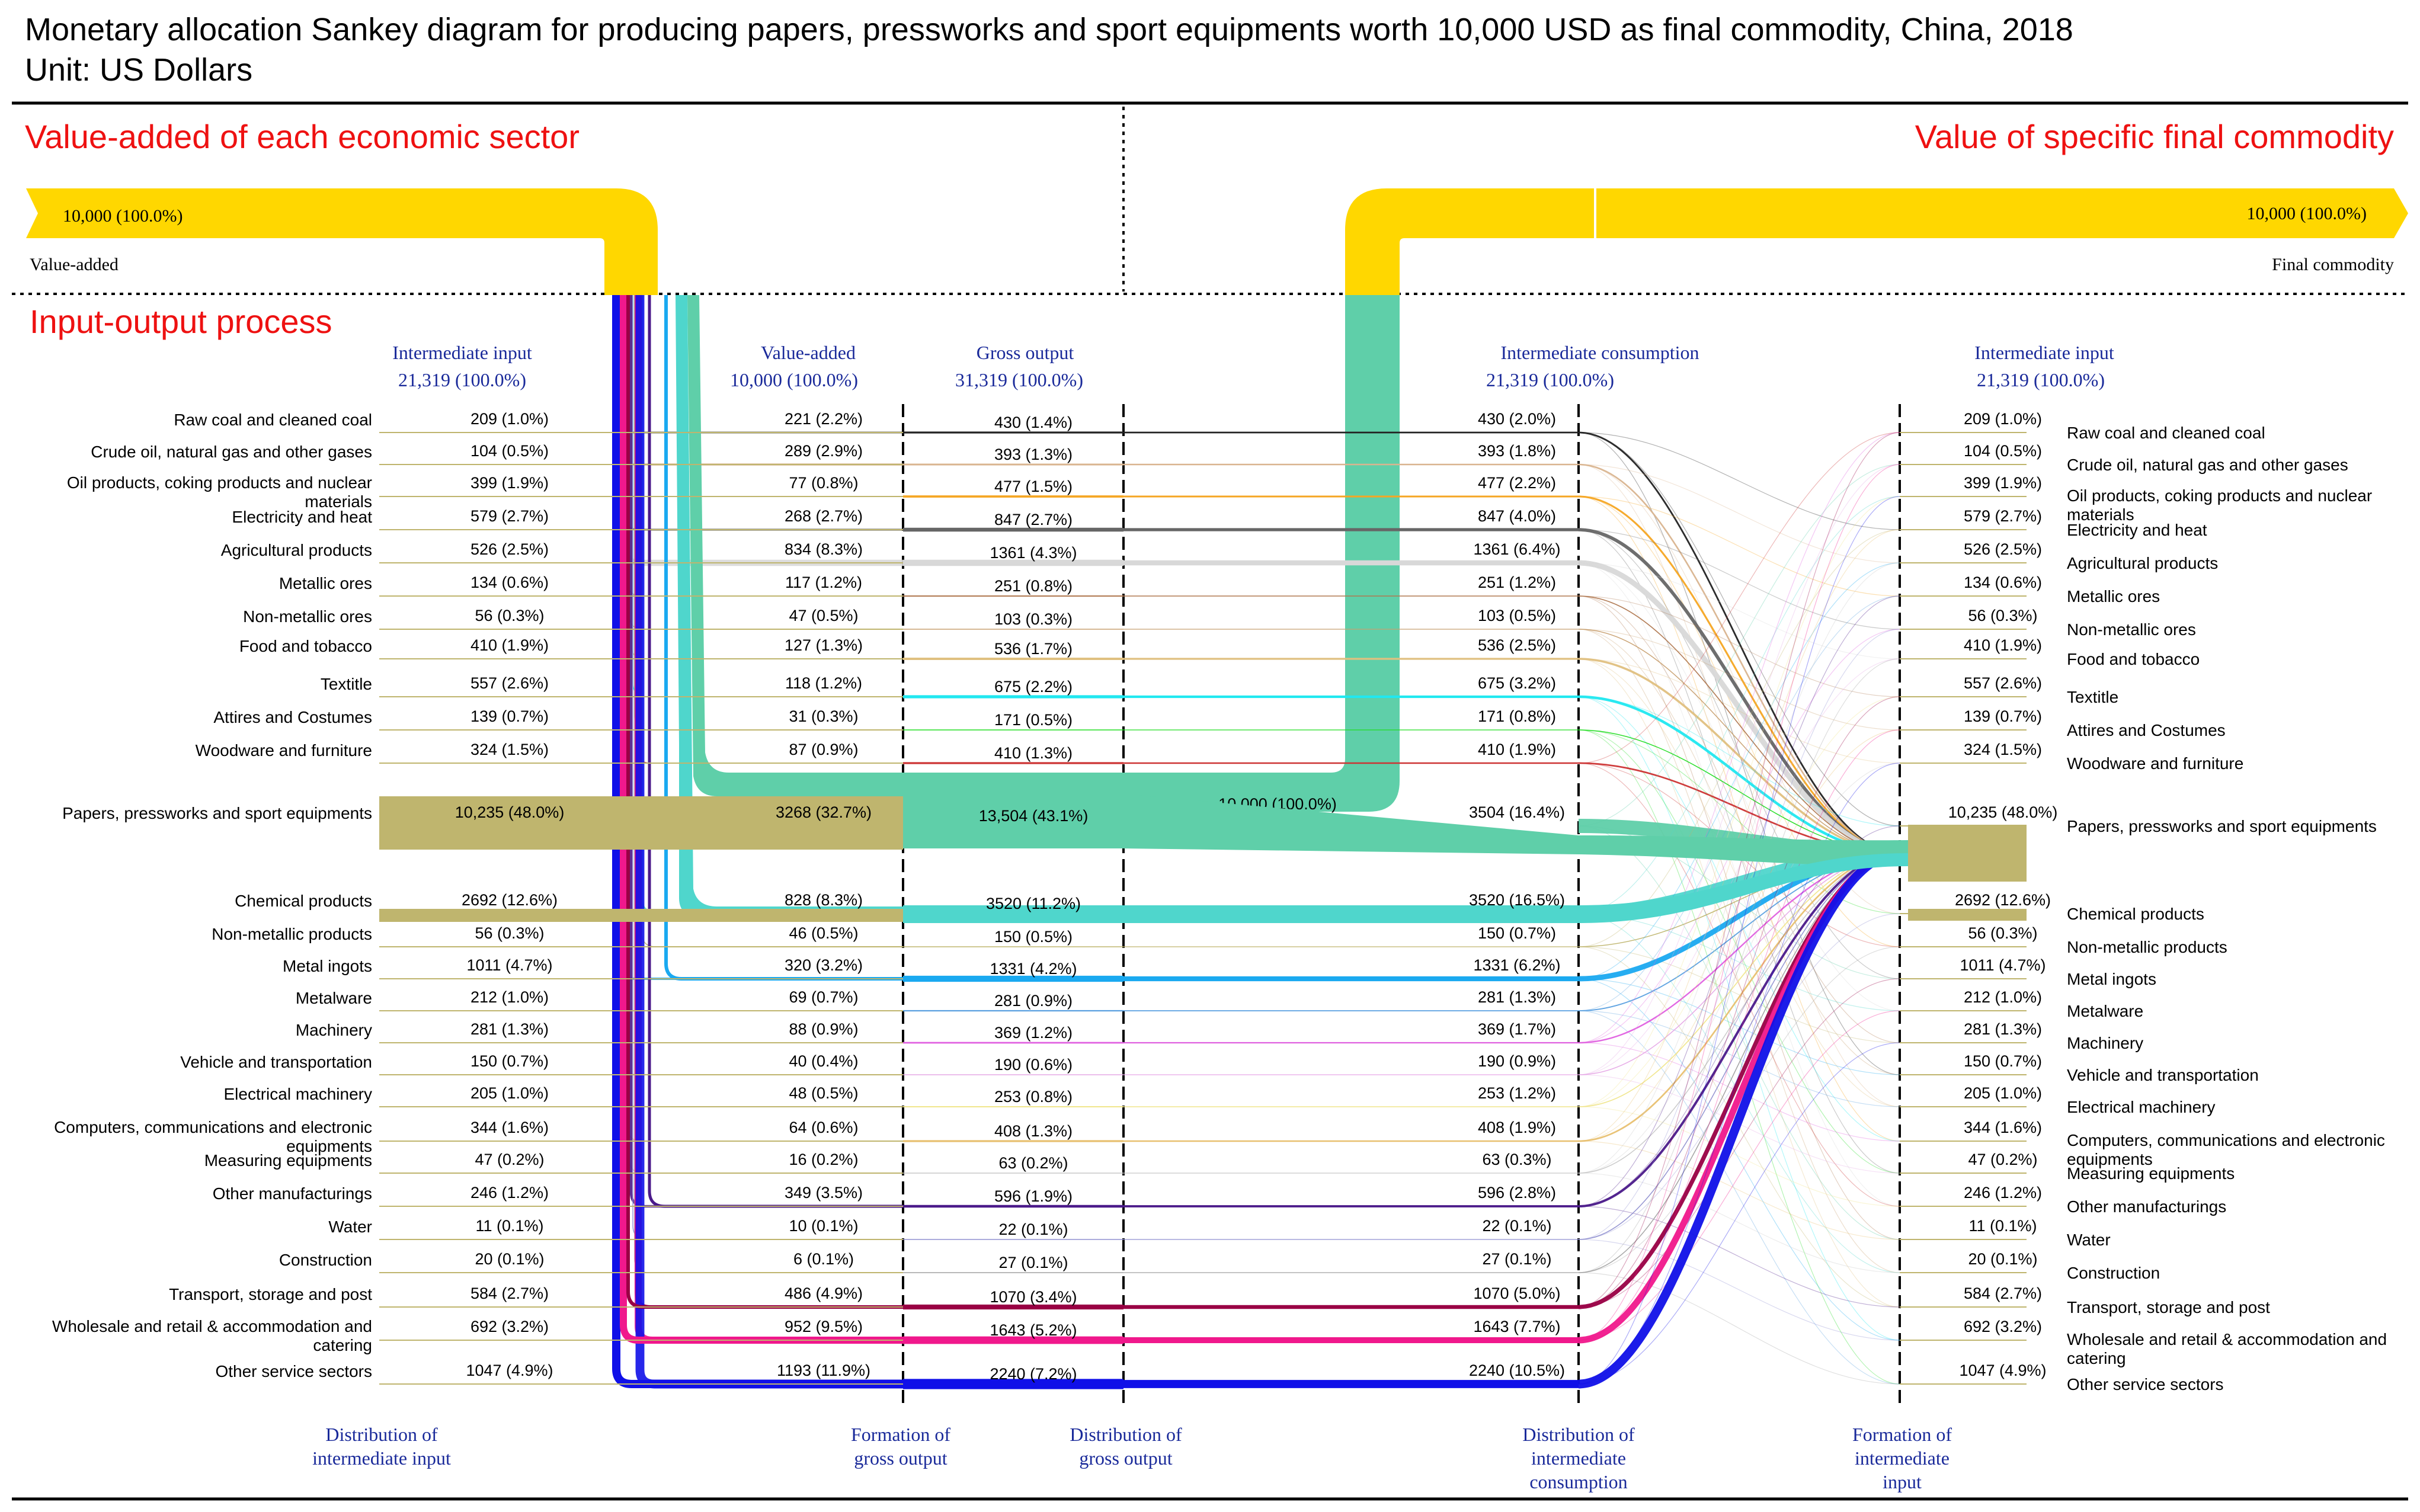 The height and width of the screenshot is (1512, 2420). I want to click on focus-flow-teal, so click(1151, 553).